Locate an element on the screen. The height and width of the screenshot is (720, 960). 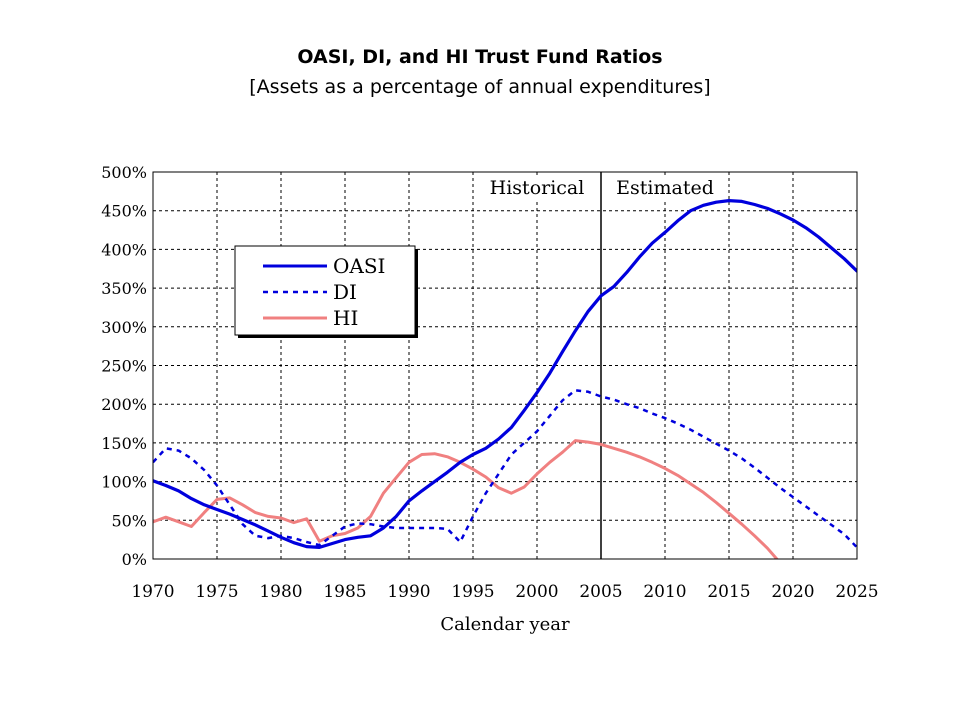
x-tick-label: 1980 is located at coordinates (280, 592).